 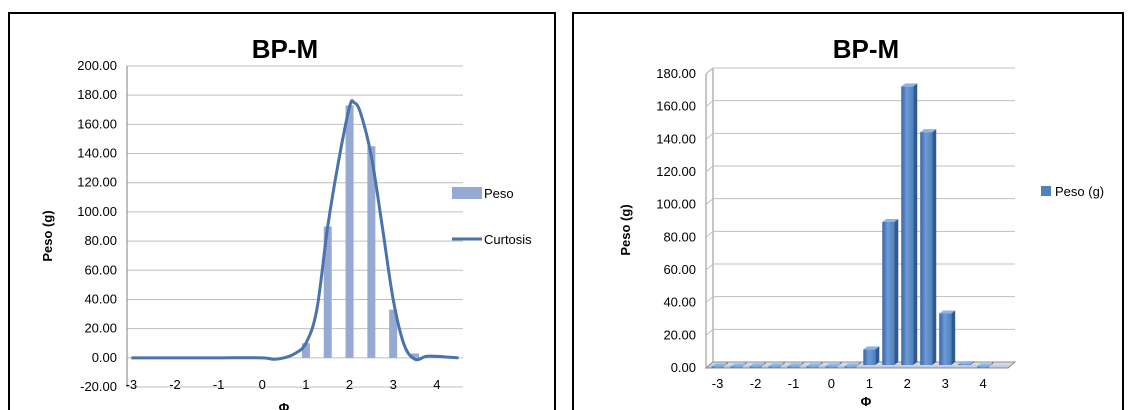 I want to click on chart-left-title: BP-M, so click(x=285, y=49).